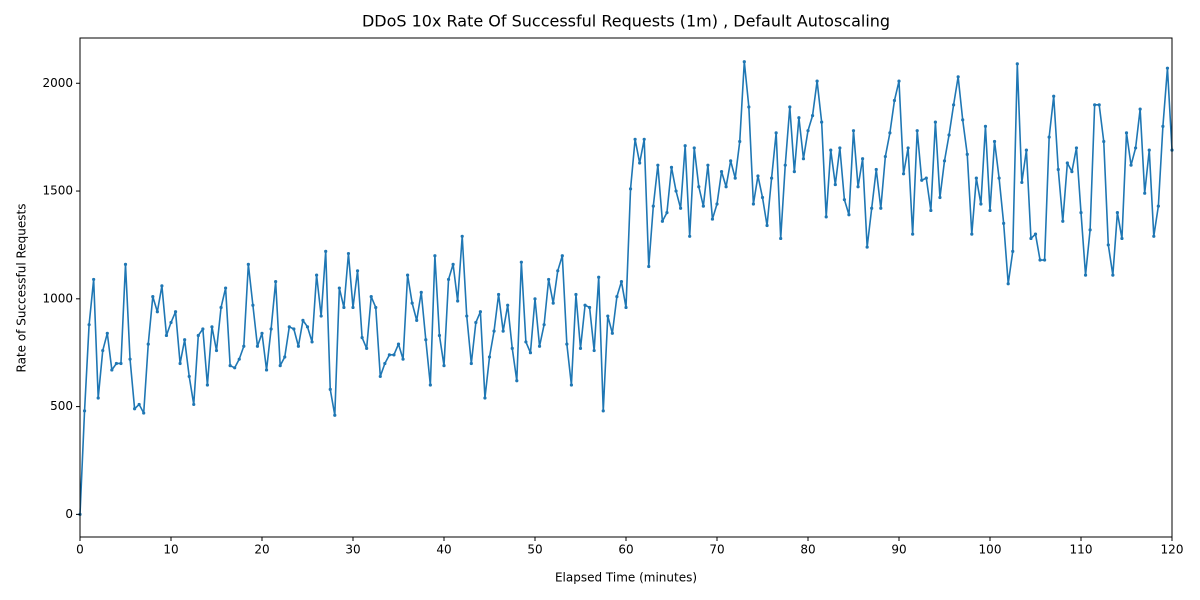 This screenshot has width=1200, height=600. What do you see at coordinates (61, 406) in the screenshot?
I see `y-tick-label: 500` at bounding box center [61, 406].